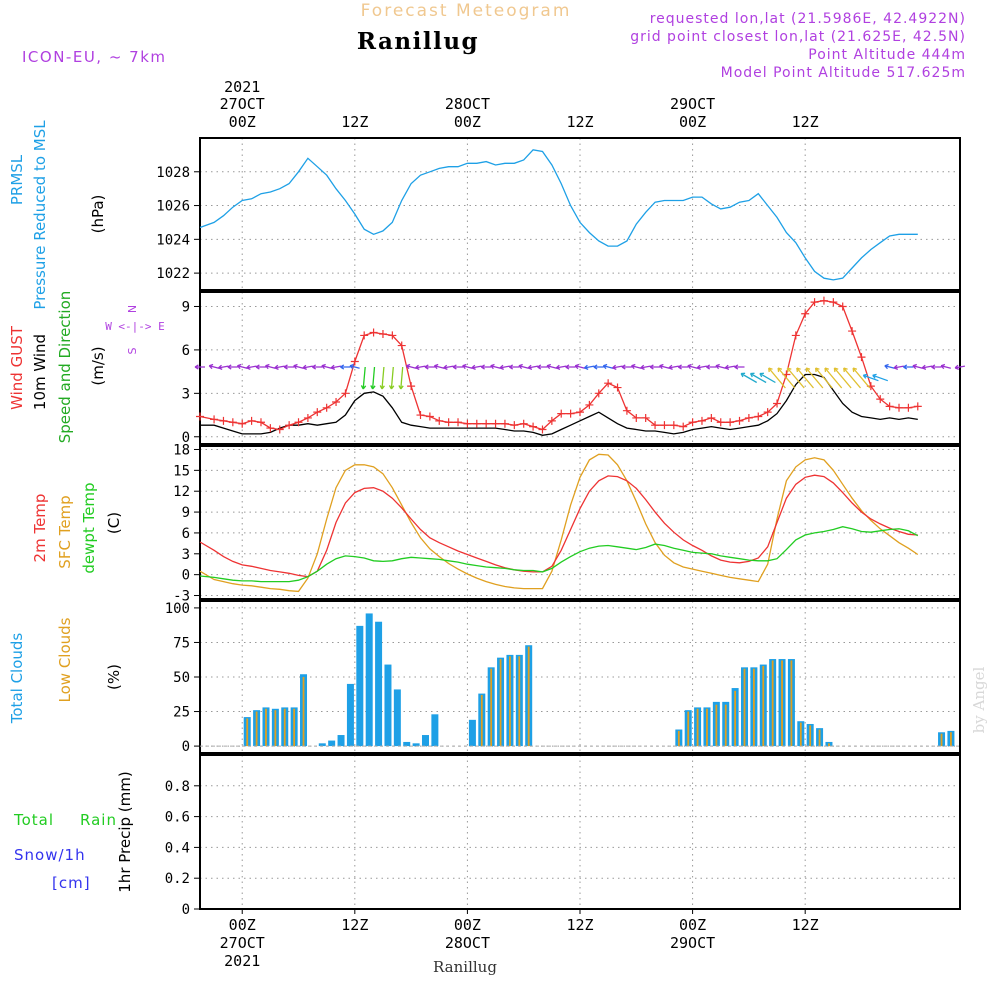 Image resolution: width=1000 pixels, height=1004 pixels. Describe the element at coordinates (186, 351) in the screenshot. I see `y-tick-label: 6` at that location.